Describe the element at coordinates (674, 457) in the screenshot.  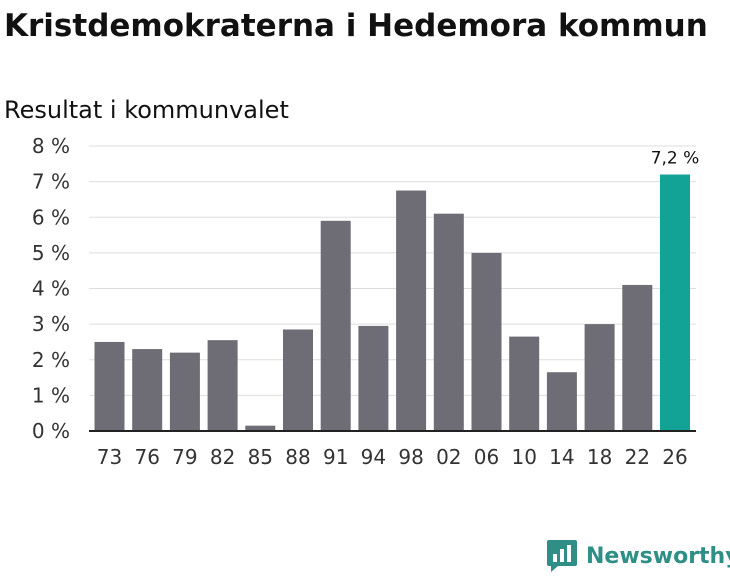
I see `x-tick-label: 26` at that location.